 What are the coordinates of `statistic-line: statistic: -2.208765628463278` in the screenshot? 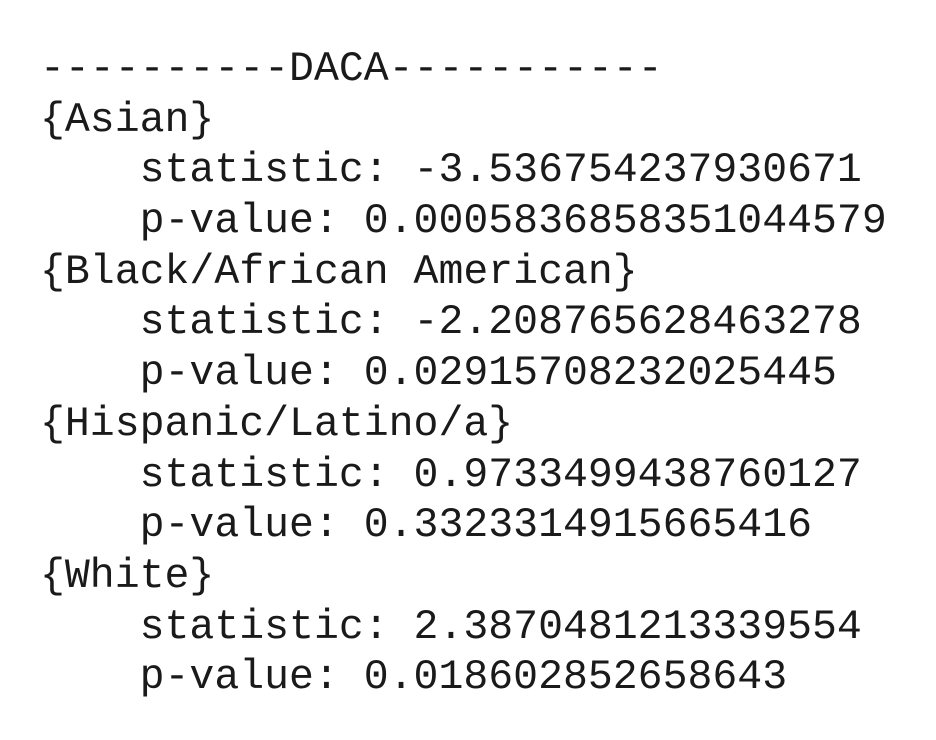 It's located at (488, 323).